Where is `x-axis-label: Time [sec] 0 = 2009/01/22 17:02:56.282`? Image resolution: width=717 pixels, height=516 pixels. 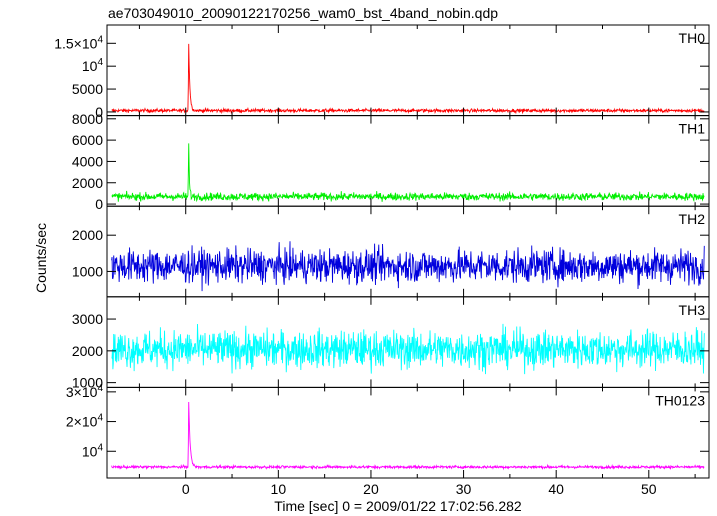 x-axis-label: Time [sec] 0 = 2009/01/22 17:02:56.282 is located at coordinates (398, 506).